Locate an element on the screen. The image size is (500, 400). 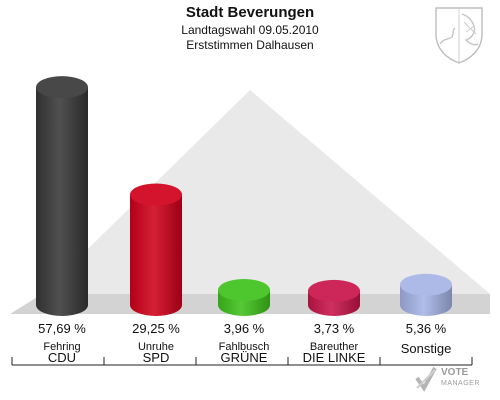
candidate-label-0: Fehring is located at coordinates (61, 347).